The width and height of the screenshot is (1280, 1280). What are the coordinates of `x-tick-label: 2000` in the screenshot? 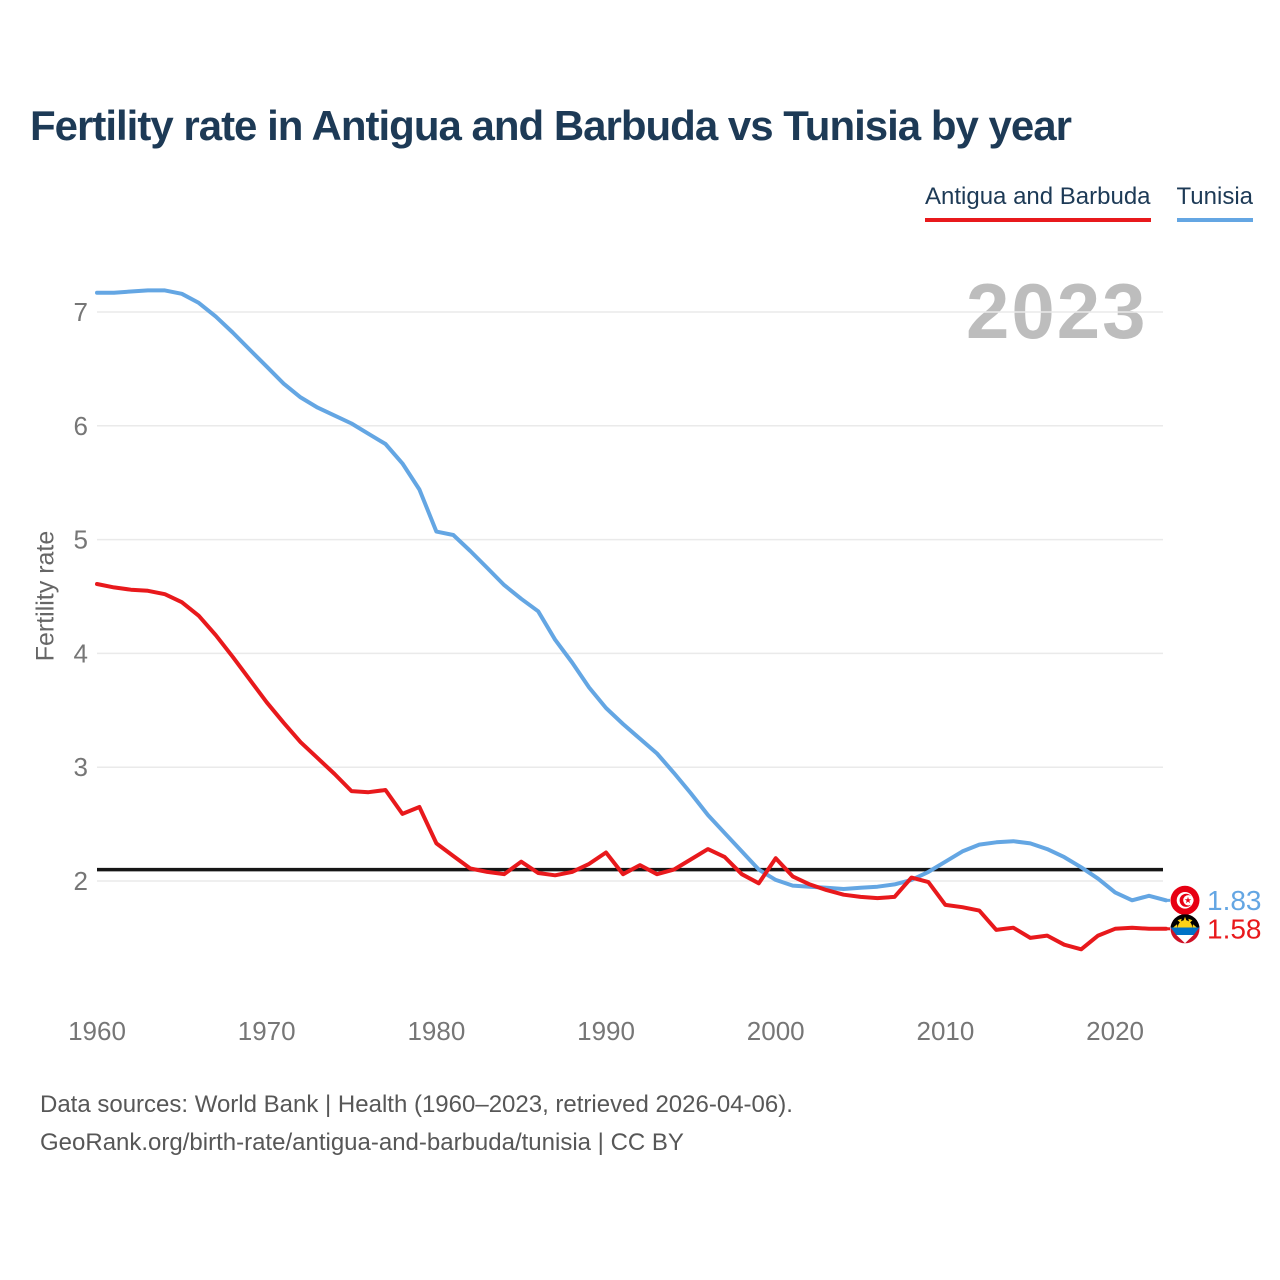 It's located at (776, 1031).